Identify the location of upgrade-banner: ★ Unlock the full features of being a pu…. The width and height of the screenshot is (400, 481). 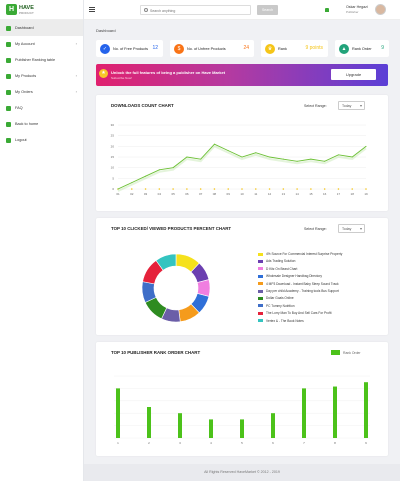
(242, 75).